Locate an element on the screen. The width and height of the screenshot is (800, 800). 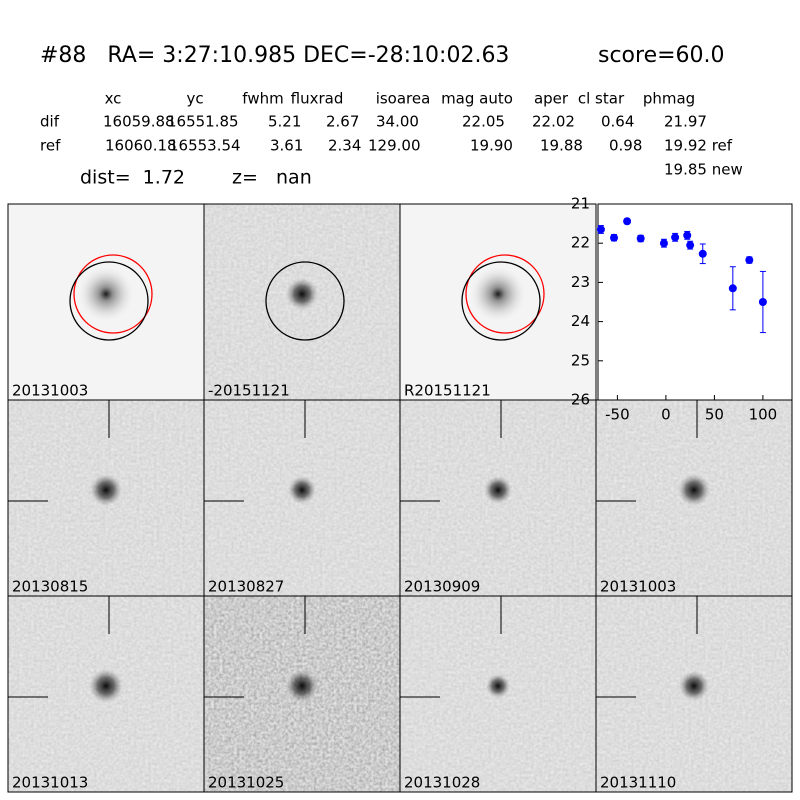
image-panel: -20151121 is located at coordinates (302, 302).